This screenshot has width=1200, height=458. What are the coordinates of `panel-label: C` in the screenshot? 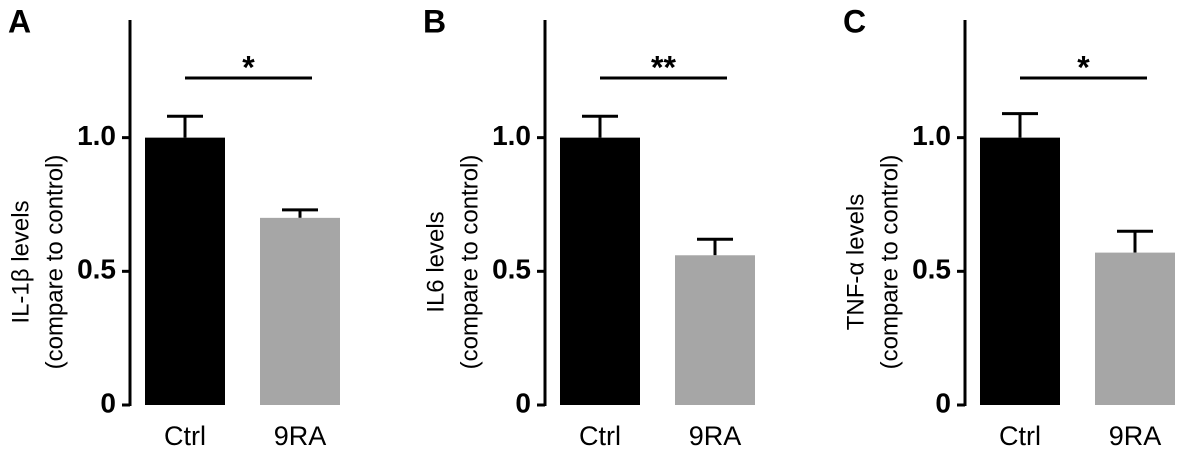 It's located at (854, 21).